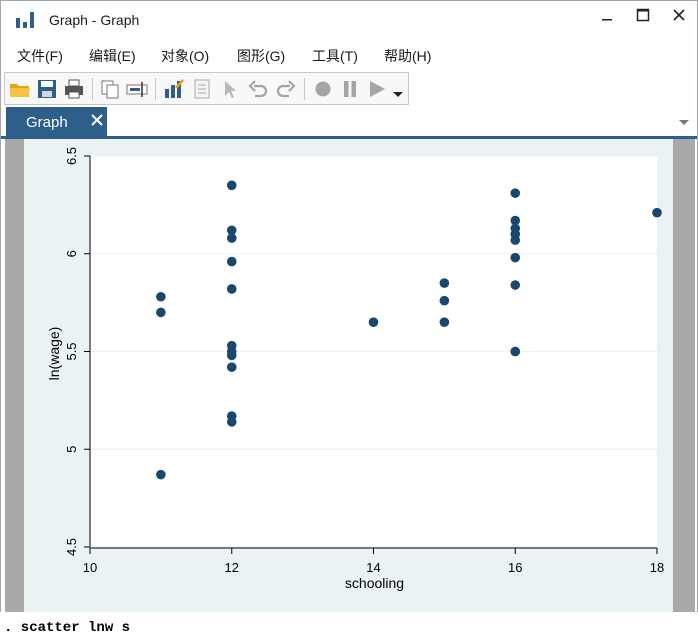 The width and height of the screenshot is (698, 641). Describe the element at coordinates (71, 351) in the screenshot. I see `y-tick-label: 5.5` at that location.